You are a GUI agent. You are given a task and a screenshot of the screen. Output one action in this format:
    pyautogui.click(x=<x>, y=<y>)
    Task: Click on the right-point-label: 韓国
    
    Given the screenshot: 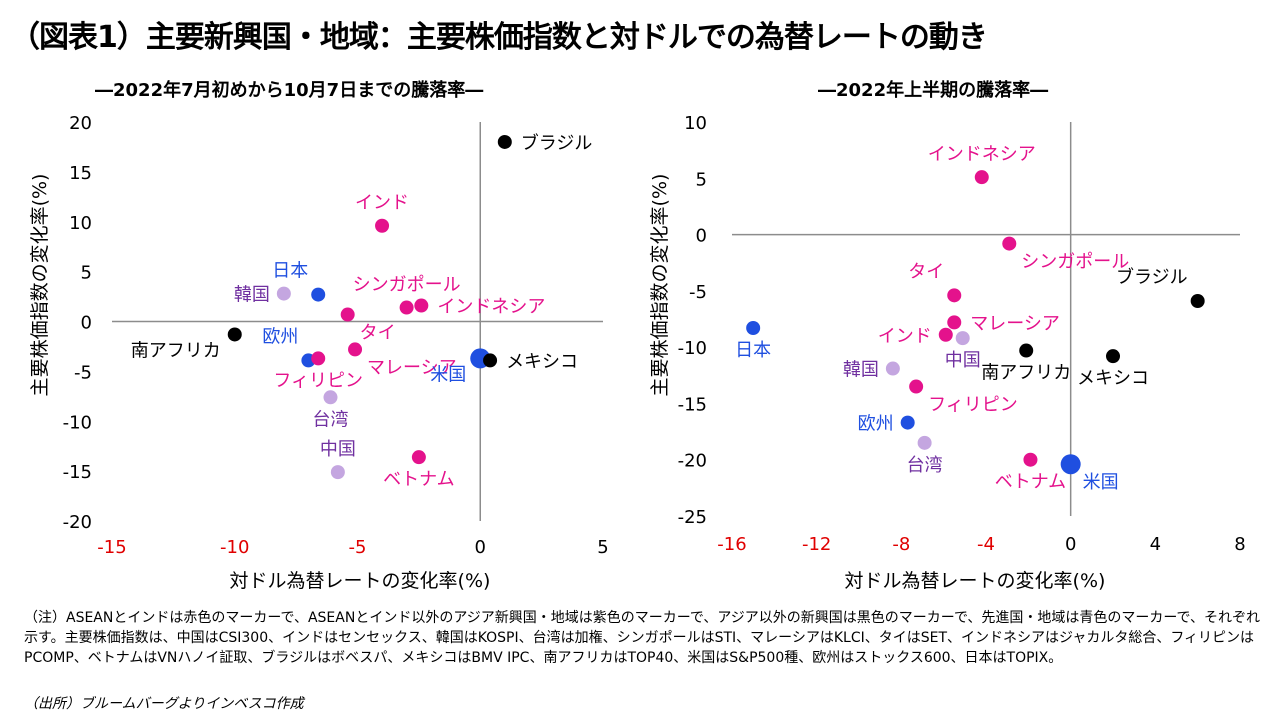 What is the action you would take?
    pyautogui.click(x=861, y=370)
    